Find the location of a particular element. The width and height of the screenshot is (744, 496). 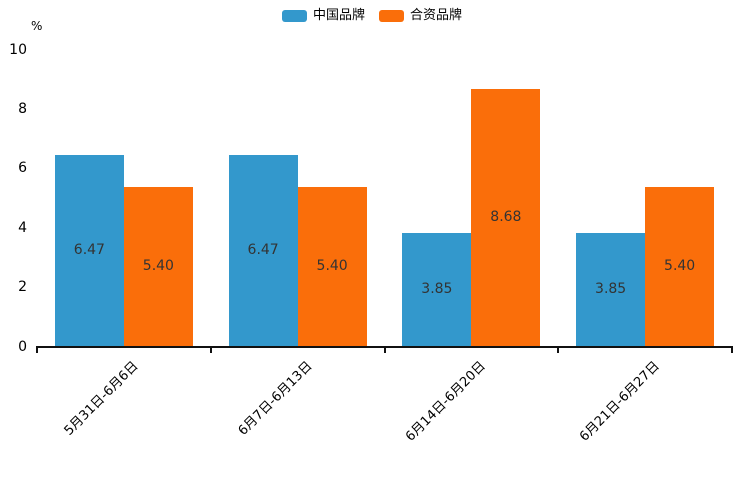

bar-value-label: 8.68 is located at coordinates (506, 217).